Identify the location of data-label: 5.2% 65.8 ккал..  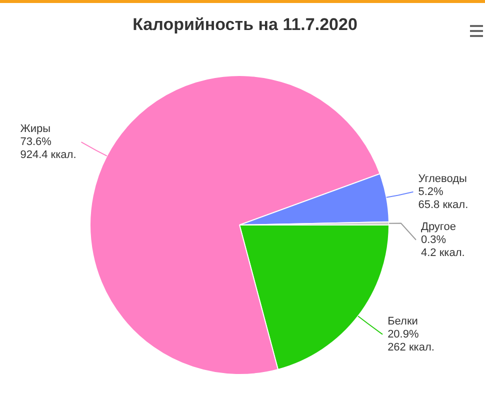
(443, 198).